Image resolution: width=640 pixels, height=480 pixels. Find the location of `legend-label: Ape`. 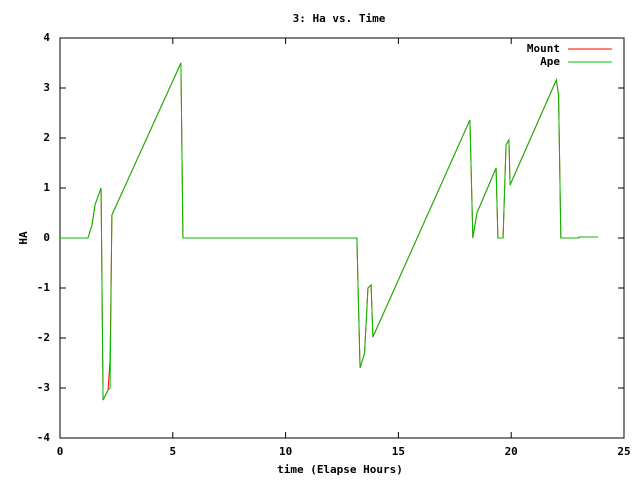

legend-label: Ape is located at coordinates (550, 61).